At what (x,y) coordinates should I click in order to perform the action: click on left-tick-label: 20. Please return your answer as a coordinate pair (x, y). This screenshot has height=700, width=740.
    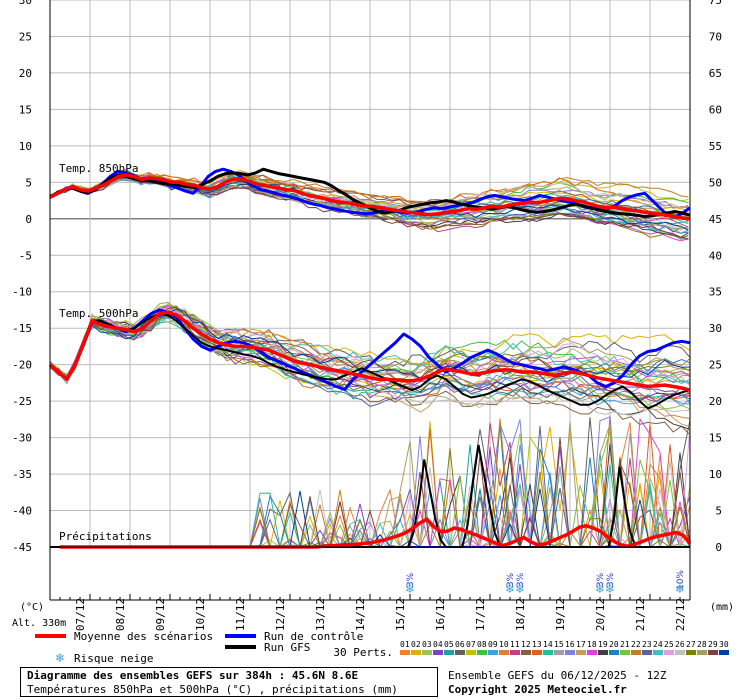
    Looking at the image, I should click on (25, 73).